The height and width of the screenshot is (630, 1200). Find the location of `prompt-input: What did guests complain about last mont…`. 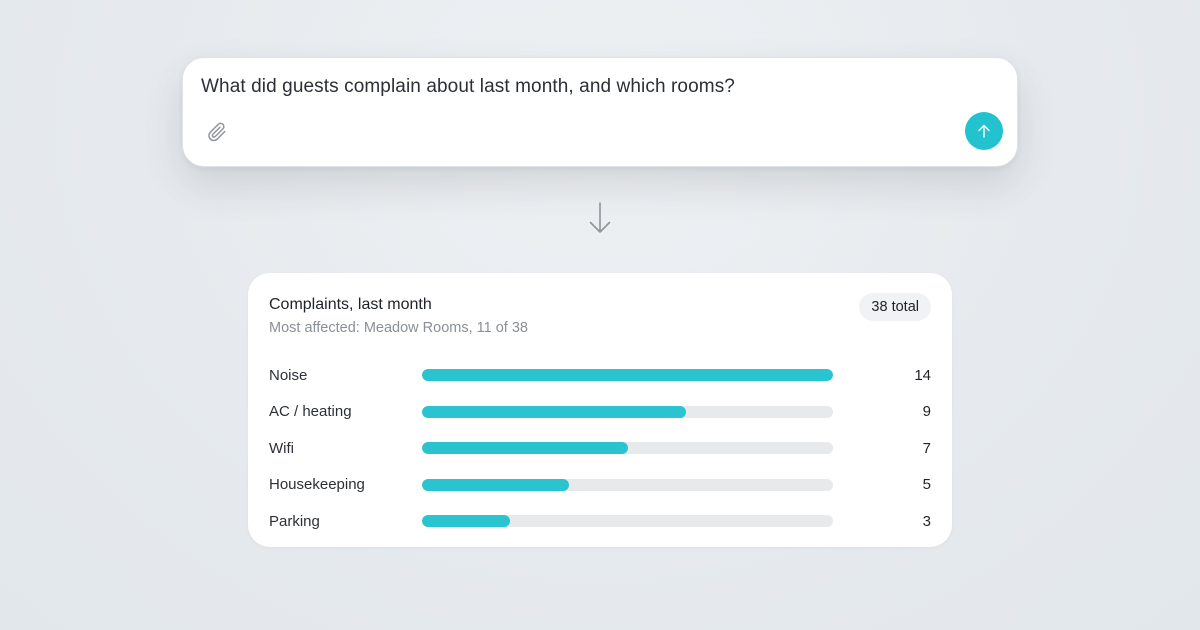

prompt-input: What did guests complain about last mont… is located at coordinates (468, 86).